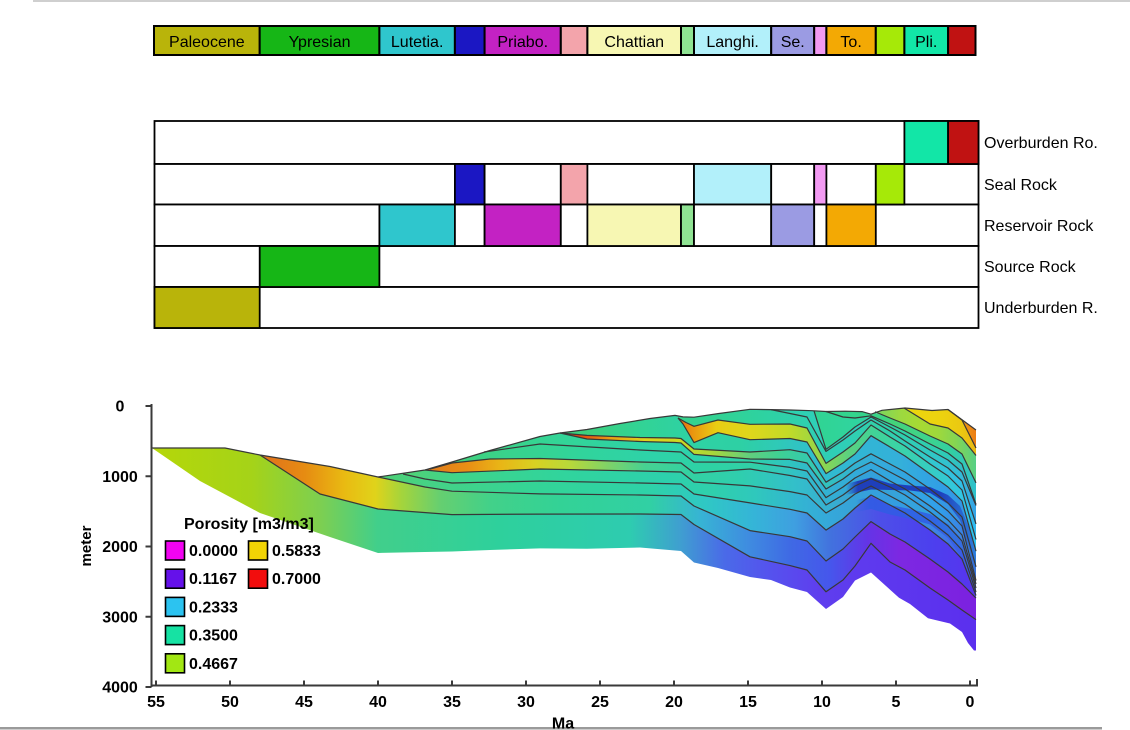  I want to click on svg-text: 10, so click(822, 702).